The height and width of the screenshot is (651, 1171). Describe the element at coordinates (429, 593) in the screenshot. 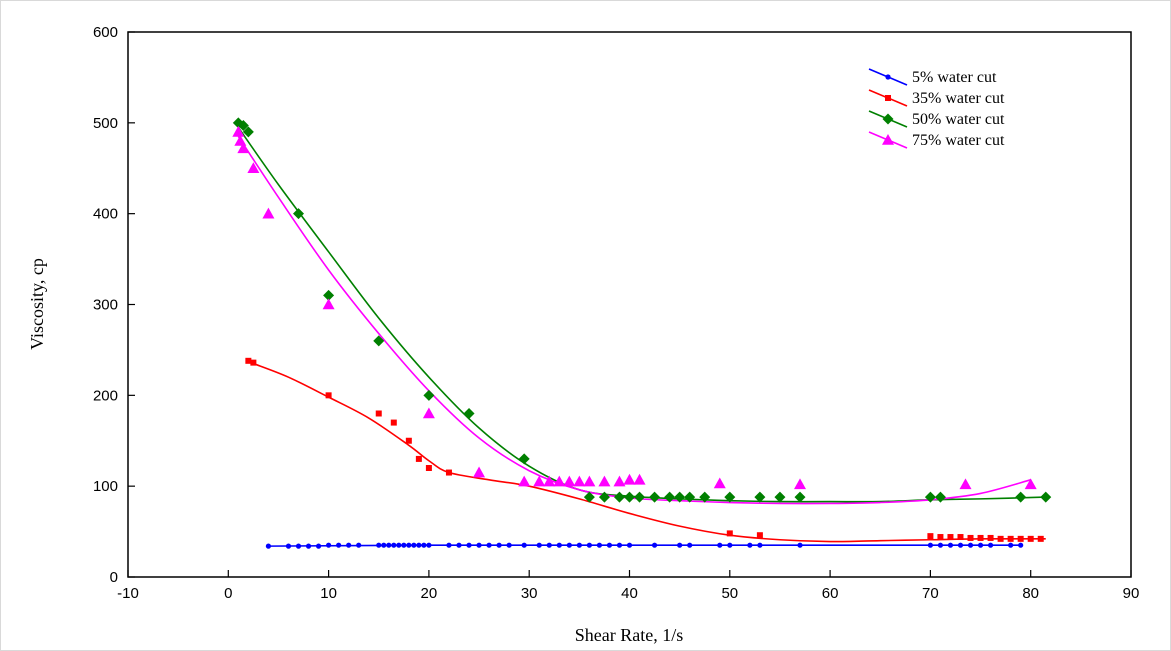

I see `x-tick-label: 20` at that location.